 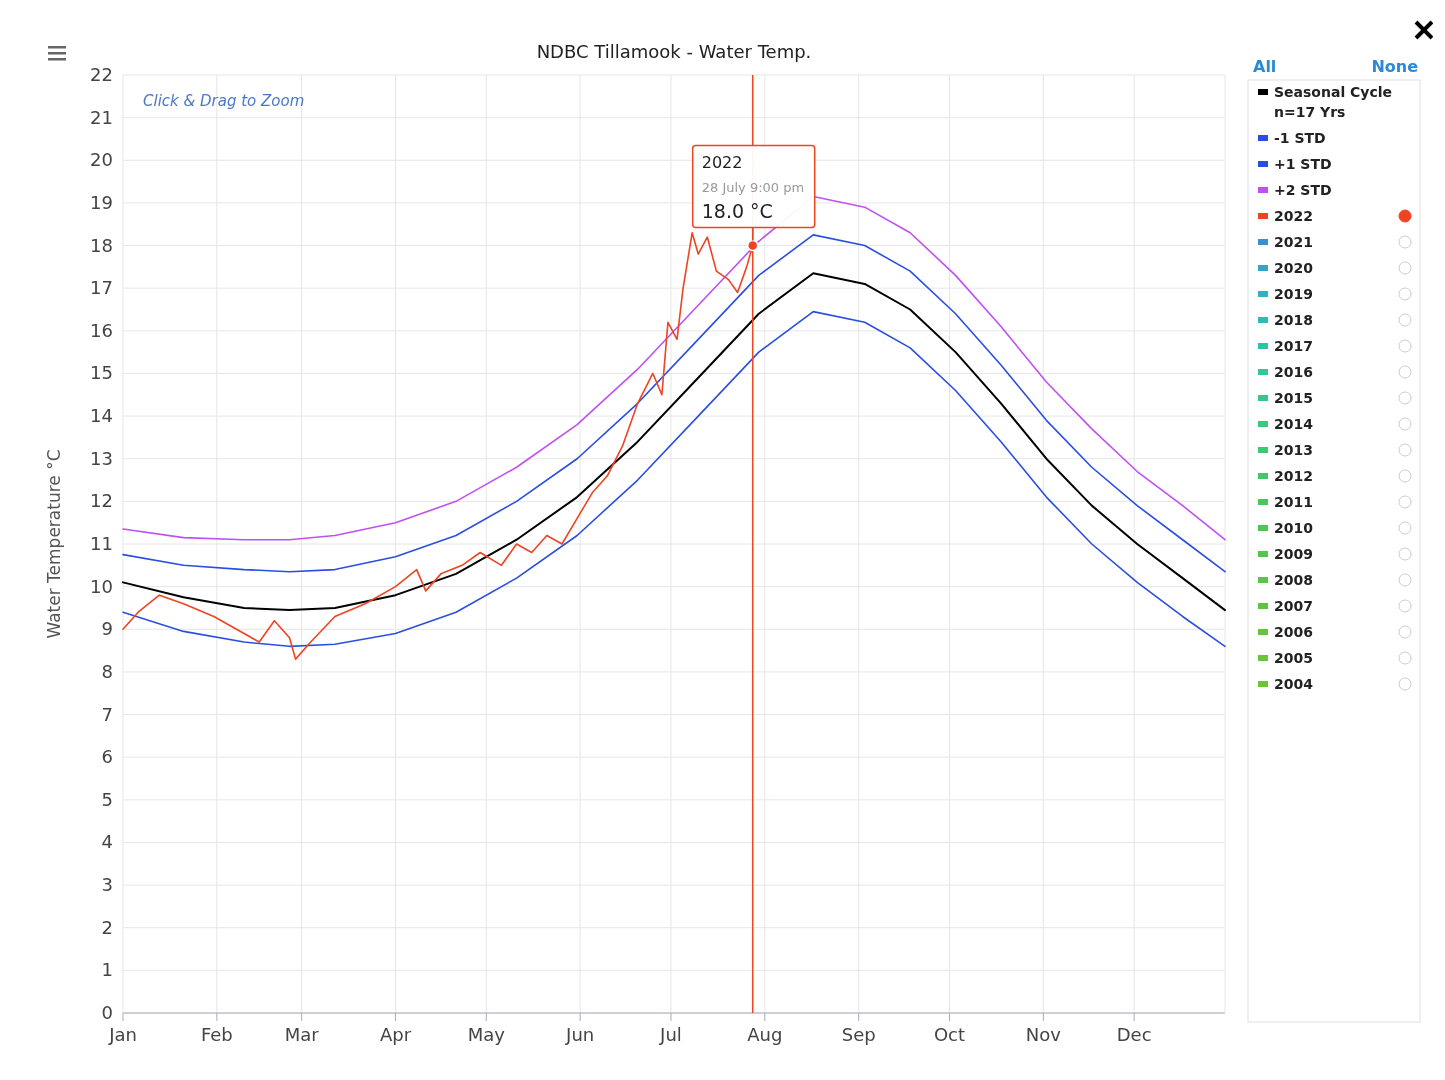 What do you see at coordinates (1043, 1034) in the screenshot?
I see `x-tick-label: Nov` at bounding box center [1043, 1034].